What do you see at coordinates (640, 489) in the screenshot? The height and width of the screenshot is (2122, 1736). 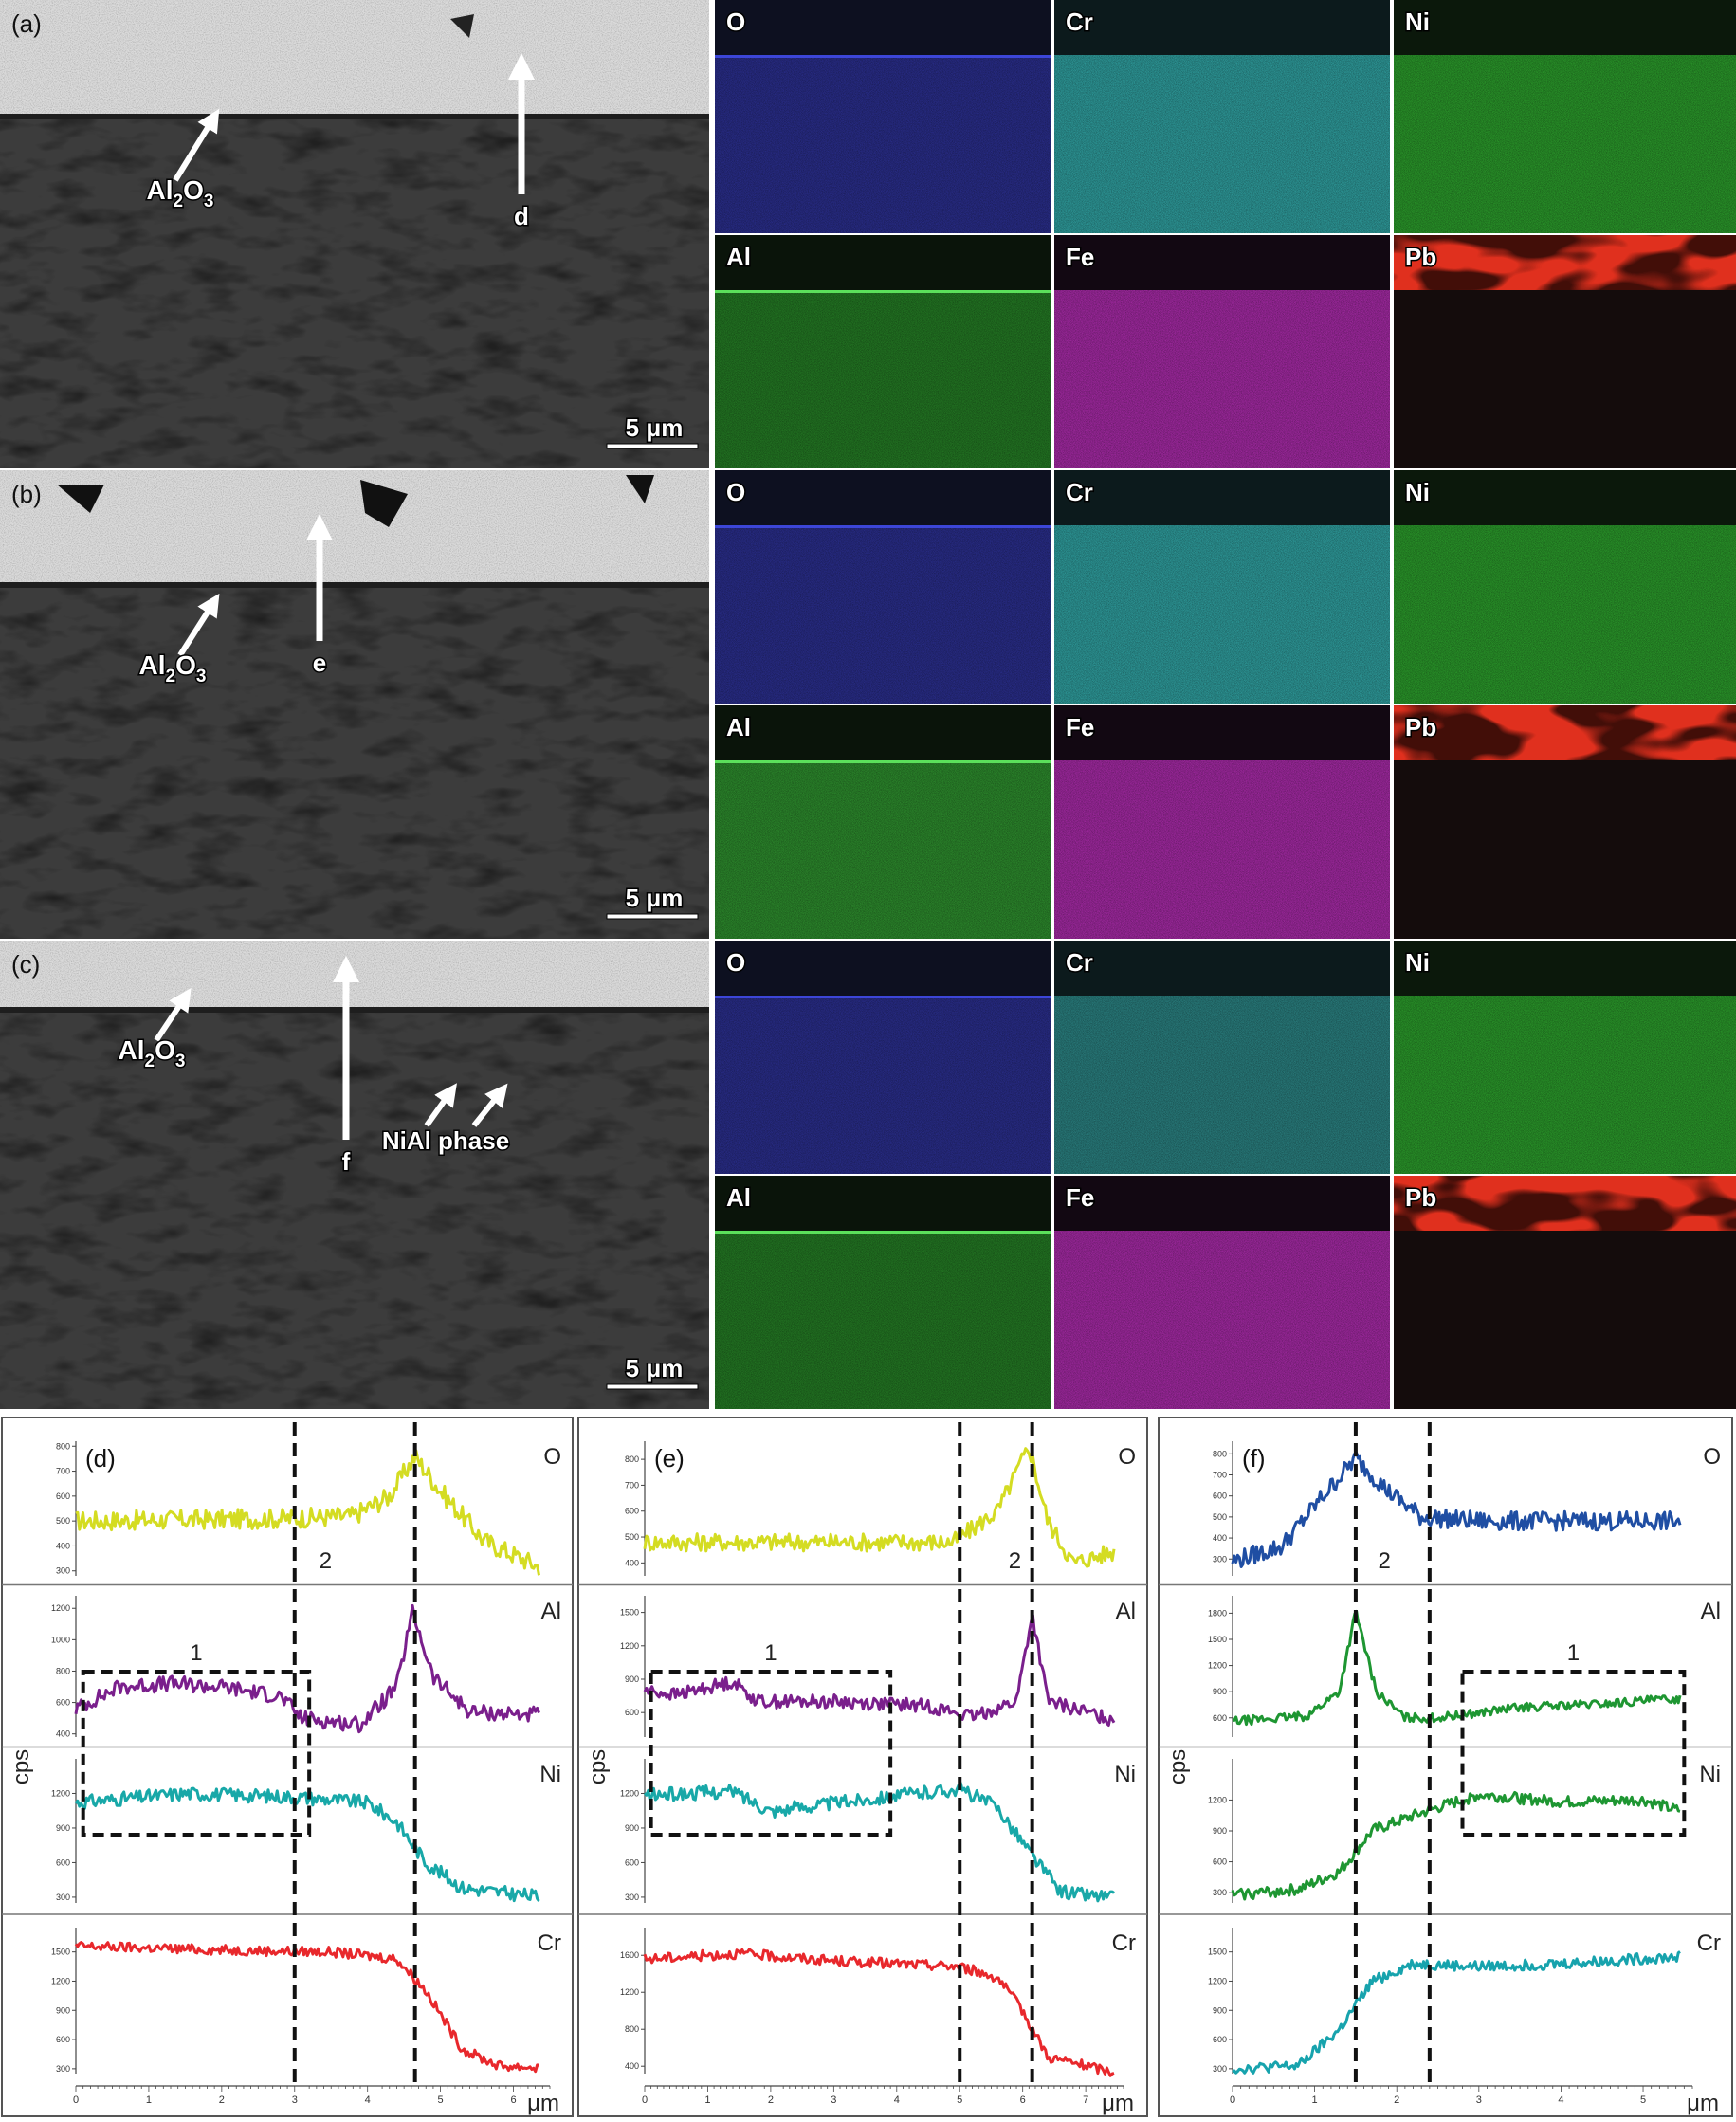 I see `sem-pore` at bounding box center [640, 489].